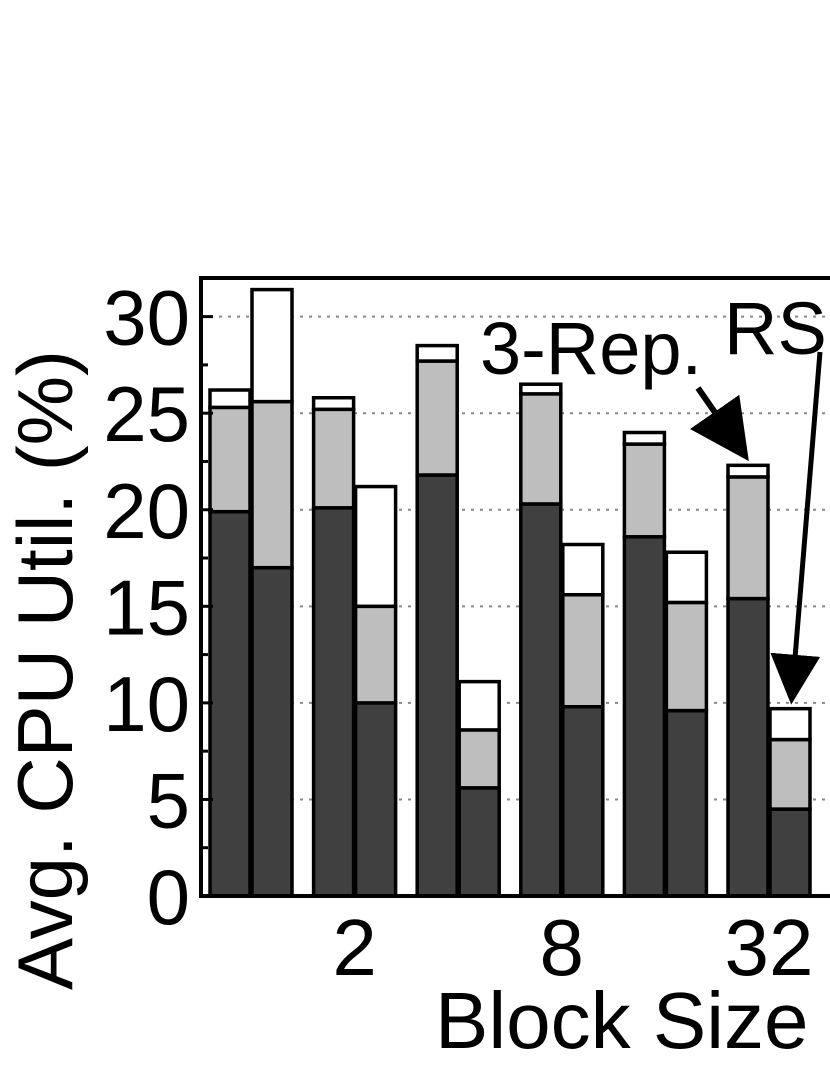  Describe the element at coordinates (168, 800) in the screenshot. I see `y-tick-label: 5` at that location.